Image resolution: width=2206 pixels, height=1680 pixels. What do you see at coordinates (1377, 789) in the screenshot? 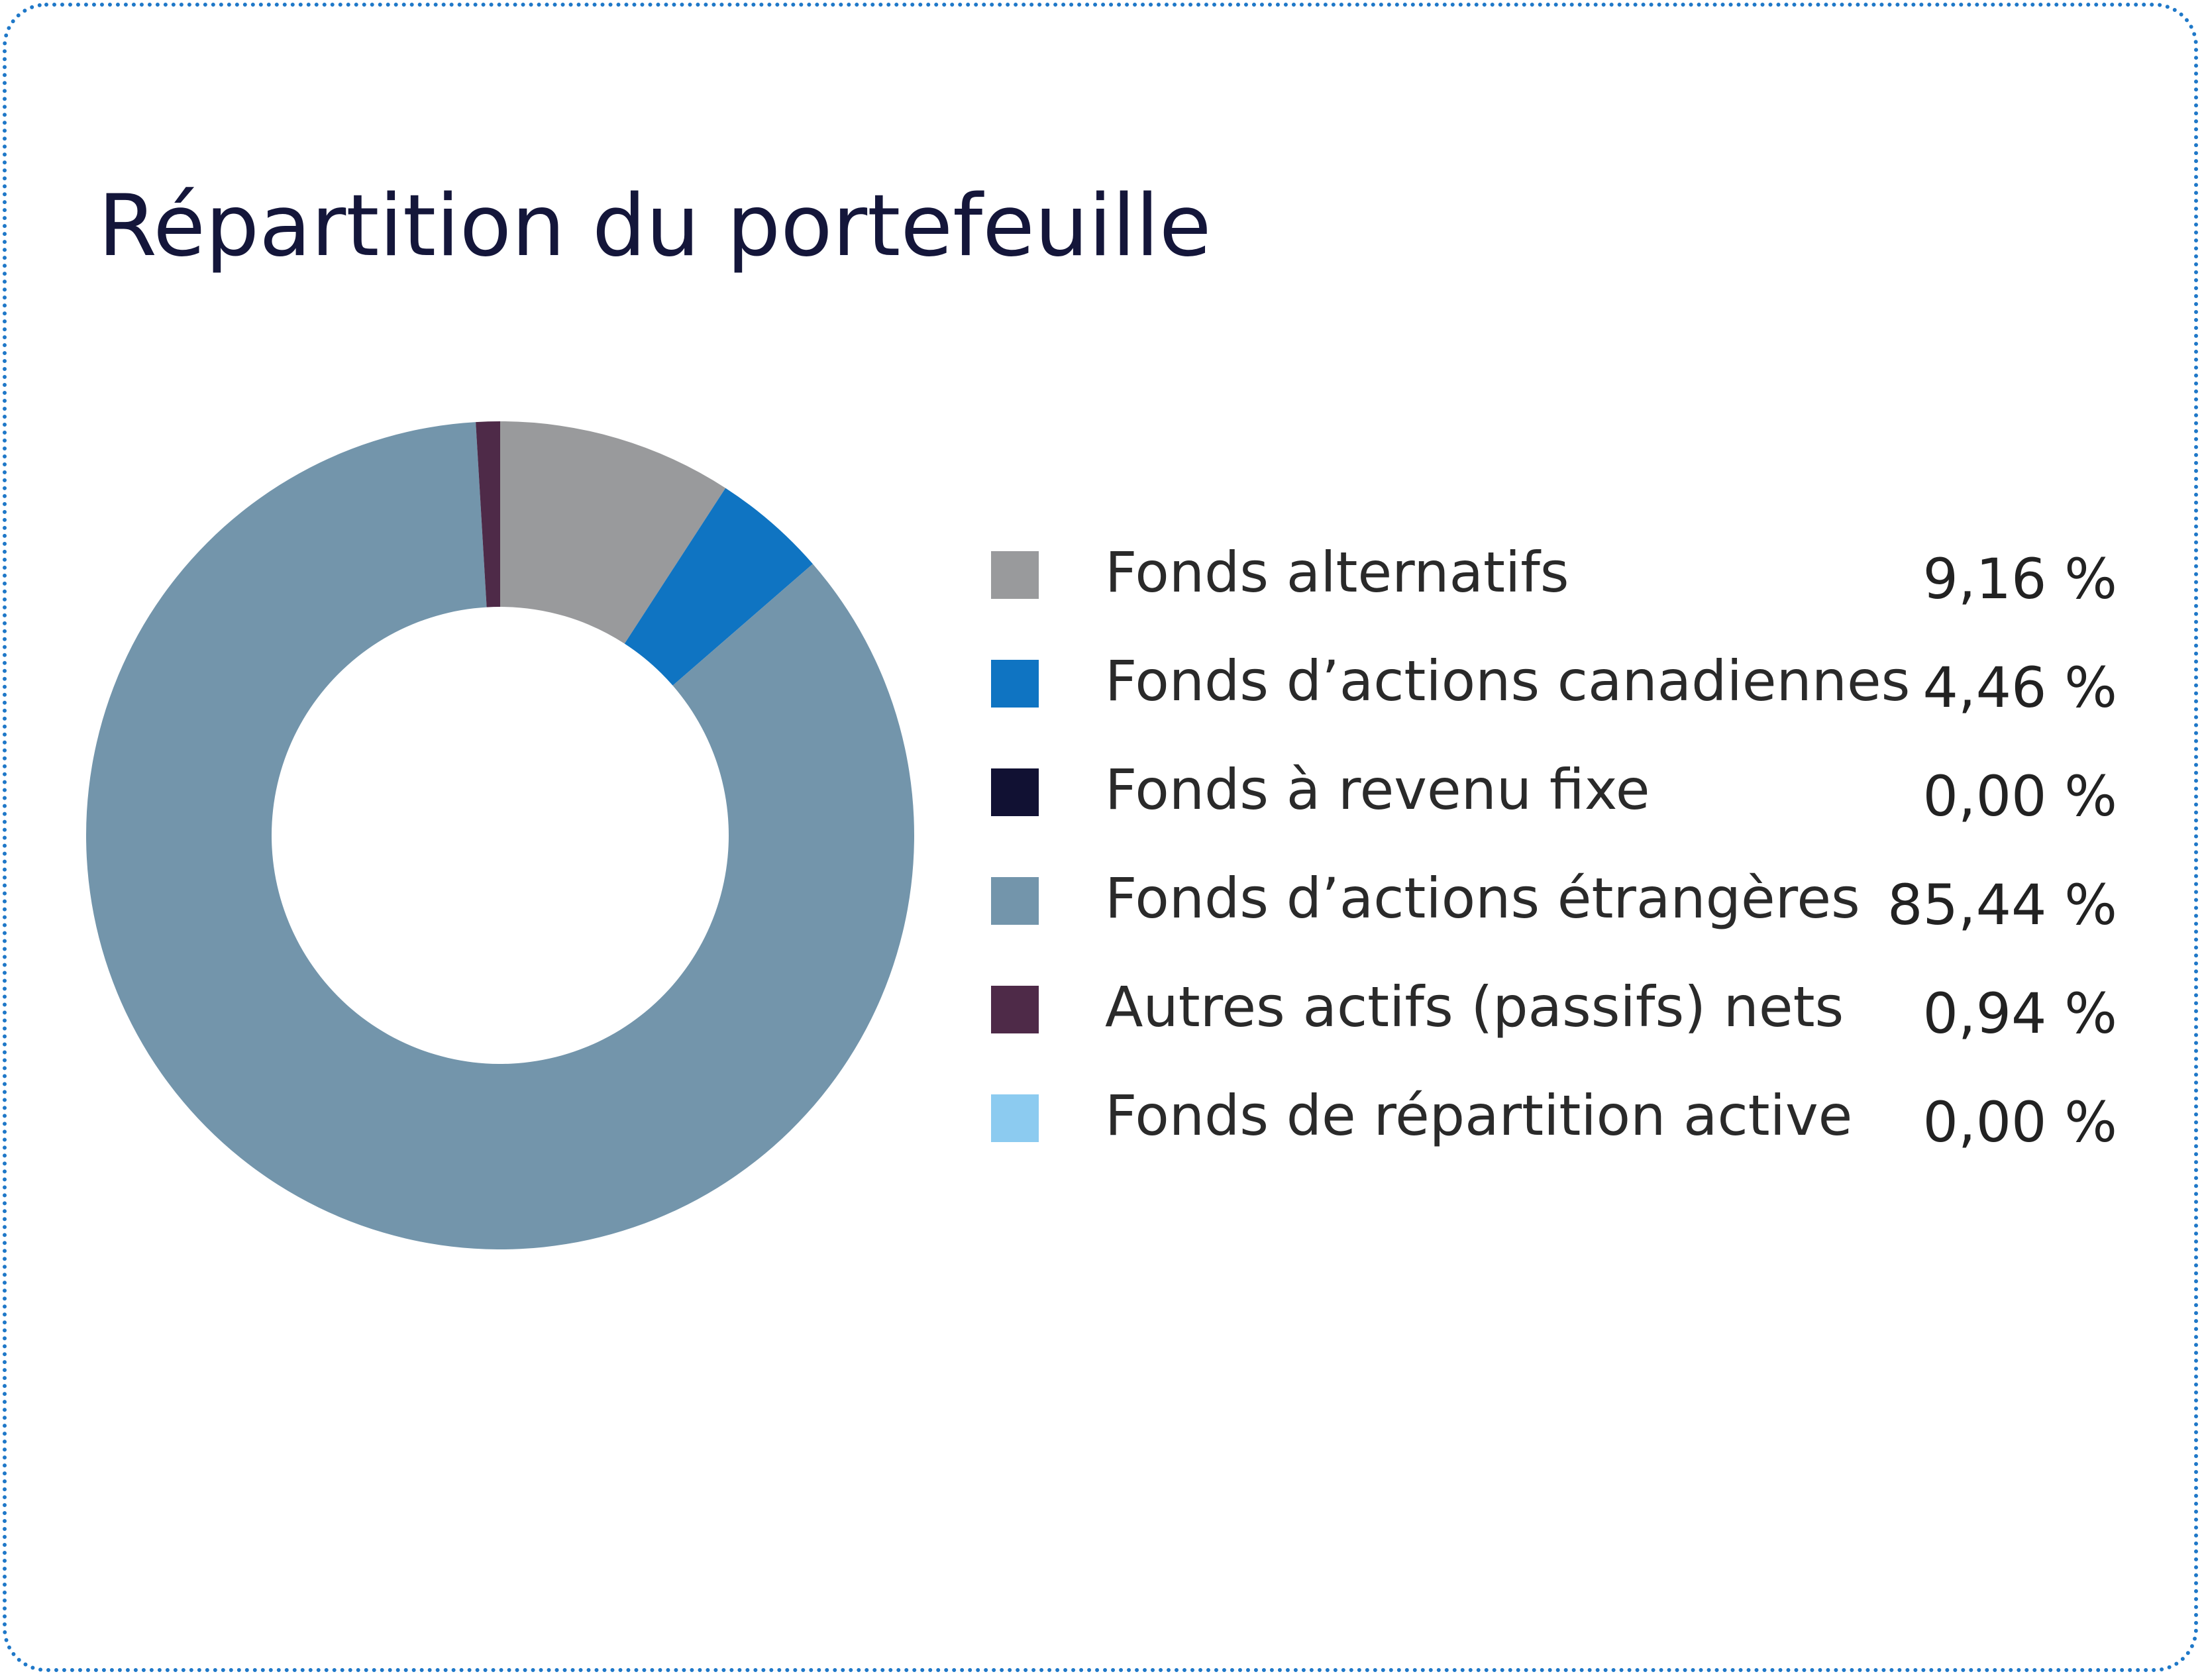
I see `legend-label: Fonds à revenu fixe` at bounding box center [1377, 789].